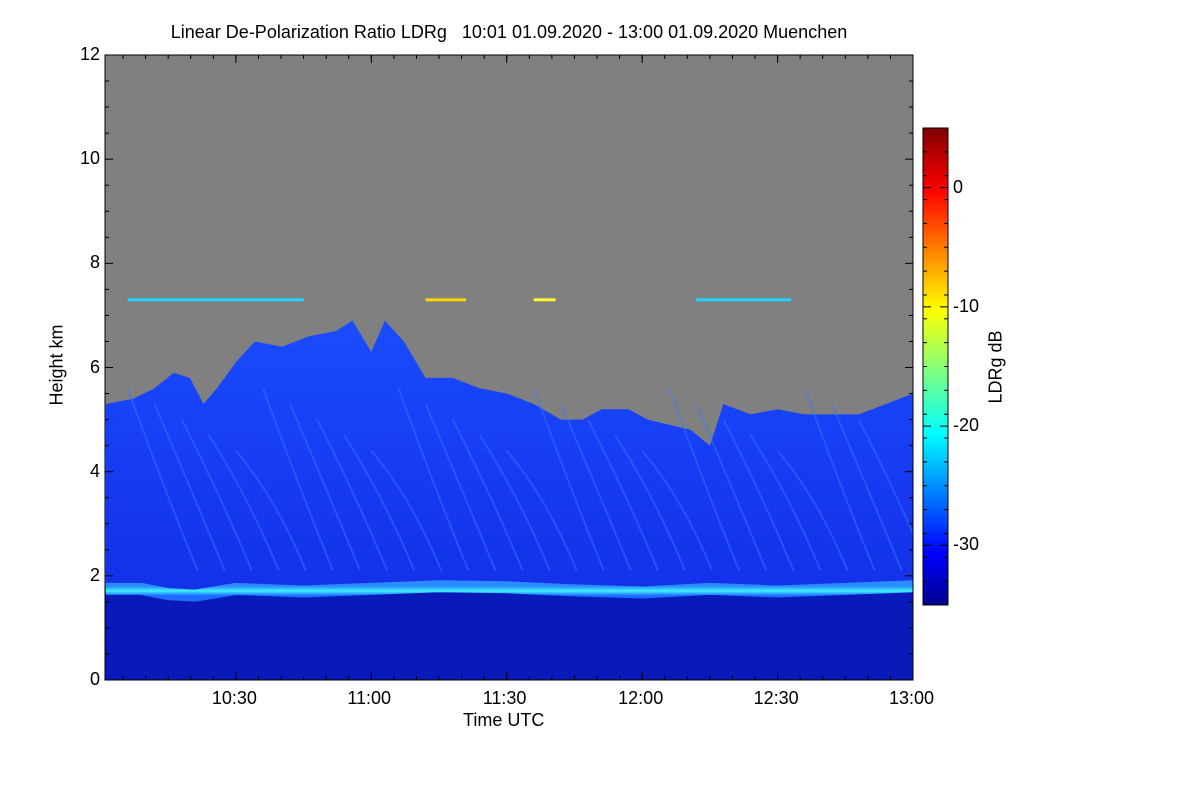 The height and width of the screenshot is (800, 1200). Describe the element at coordinates (966, 305) in the screenshot. I see `colorbar-tick-label: -10` at that location.